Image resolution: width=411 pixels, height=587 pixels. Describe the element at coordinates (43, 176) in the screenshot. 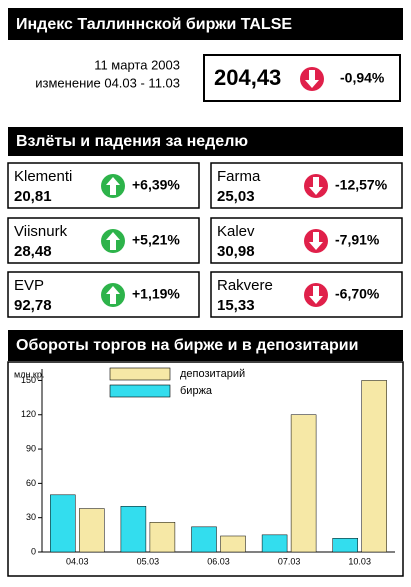

I see `mover-name: Klementi` at that location.